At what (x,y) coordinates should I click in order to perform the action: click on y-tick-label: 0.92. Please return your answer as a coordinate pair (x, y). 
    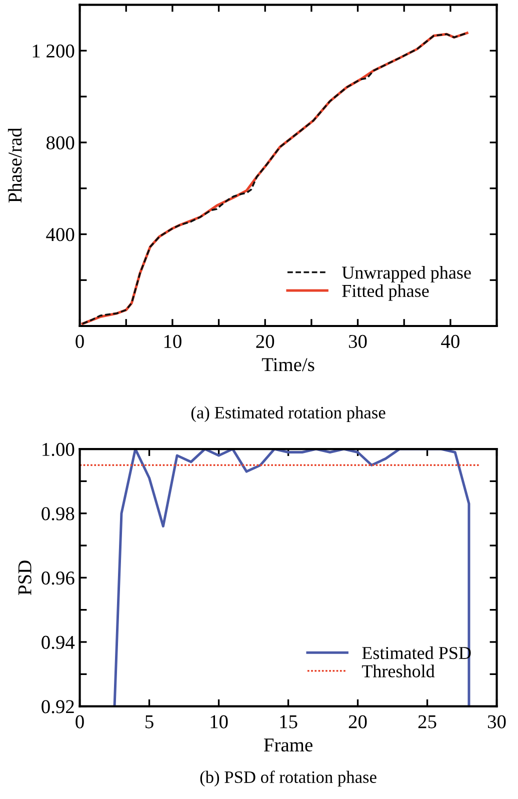
    Looking at the image, I should click on (58, 707).